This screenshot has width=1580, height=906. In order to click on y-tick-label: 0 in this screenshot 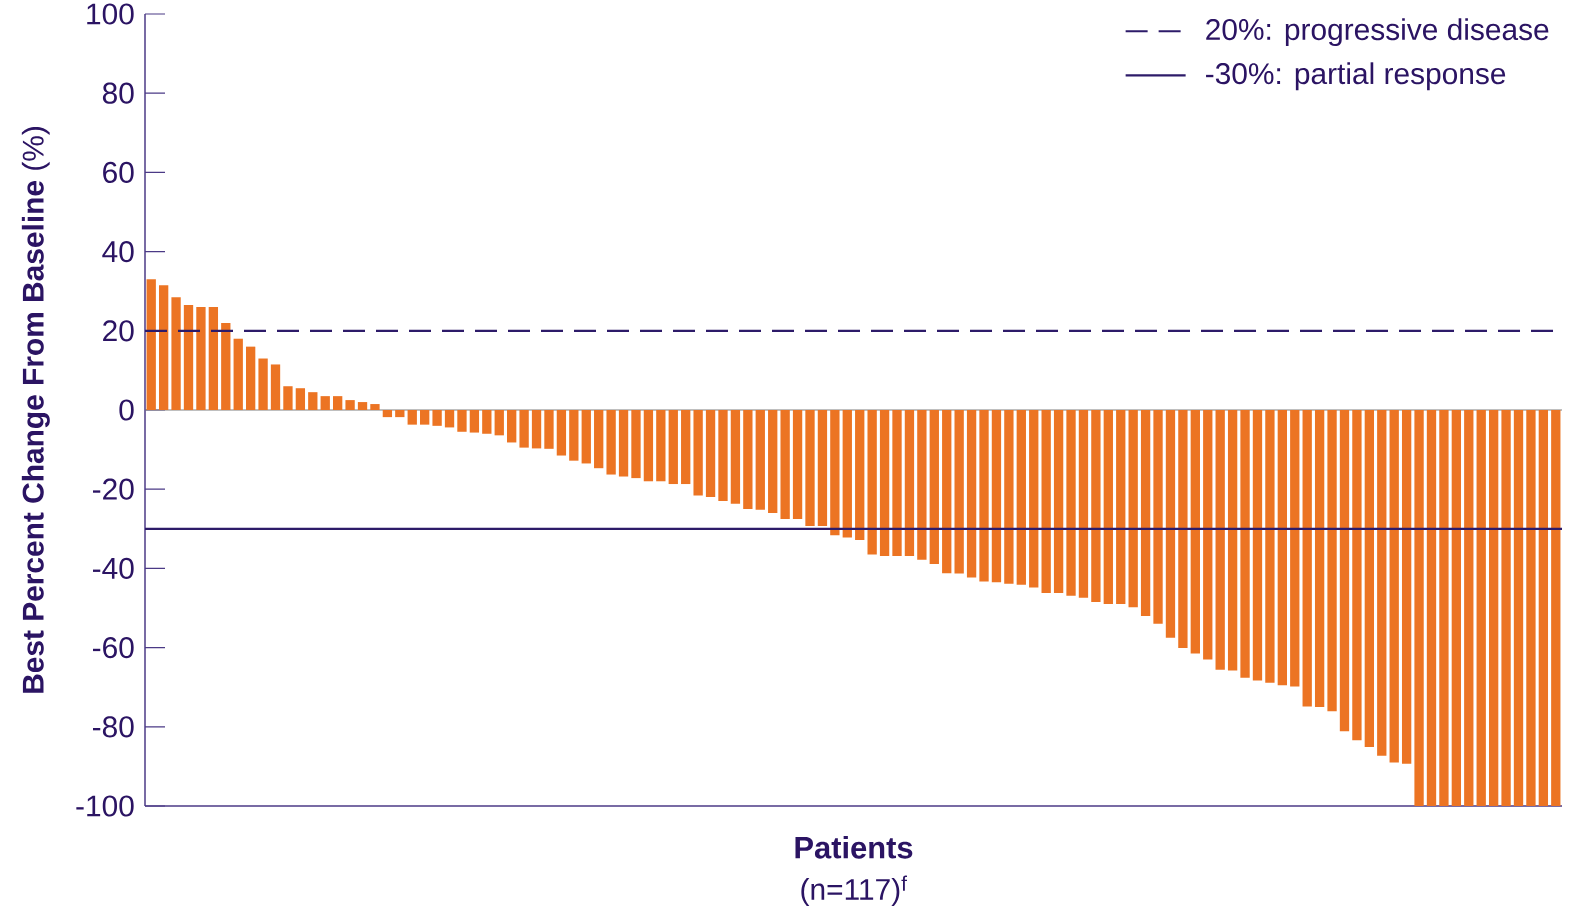, I will do `click(126, 410)`.